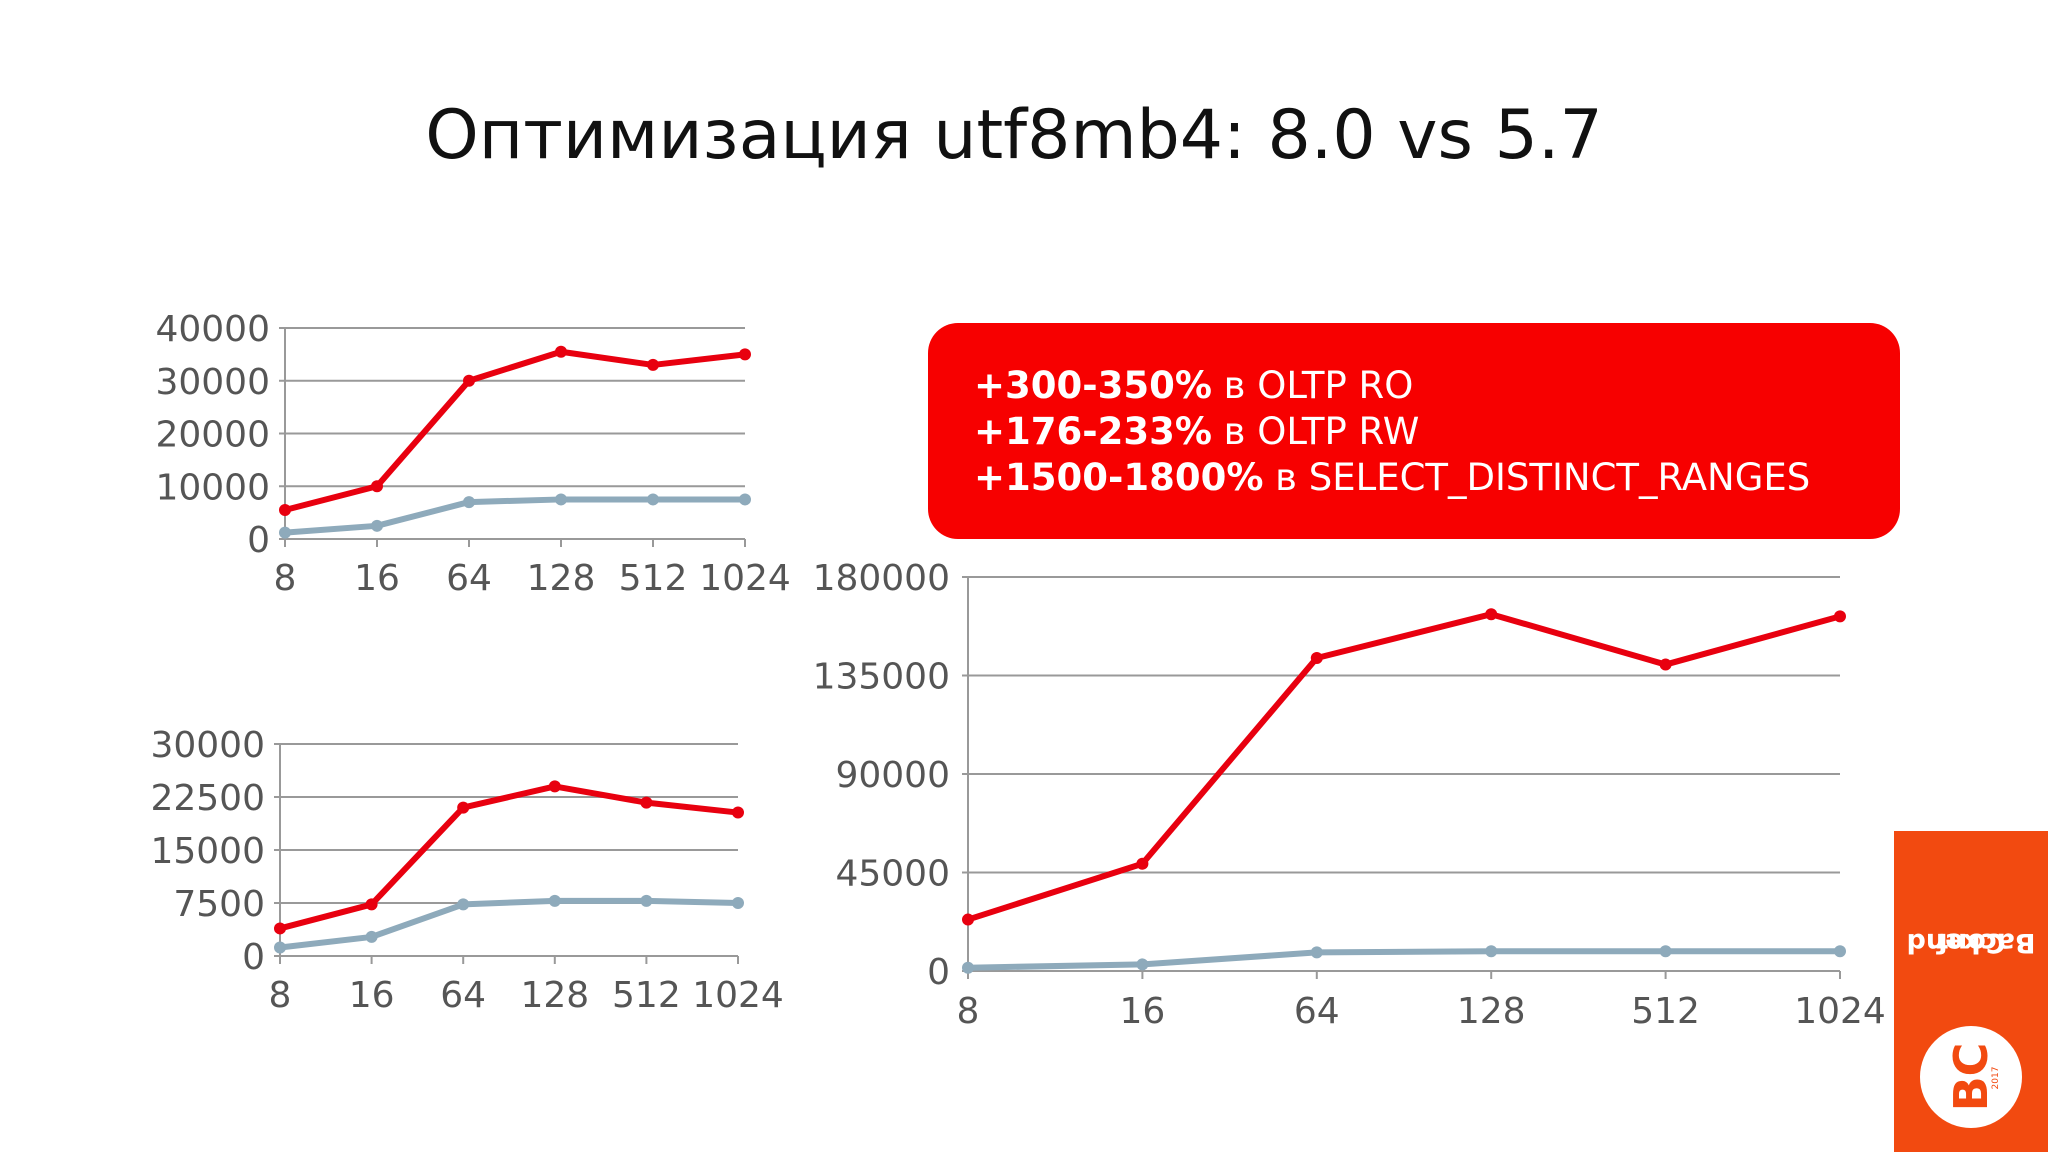 The width and height of the screenshot is (2048, 1152). What do you see at coordinates (892, 775) in the screenshot?
I see `y-tick-label: 90000` at bounding box center [892, 775].